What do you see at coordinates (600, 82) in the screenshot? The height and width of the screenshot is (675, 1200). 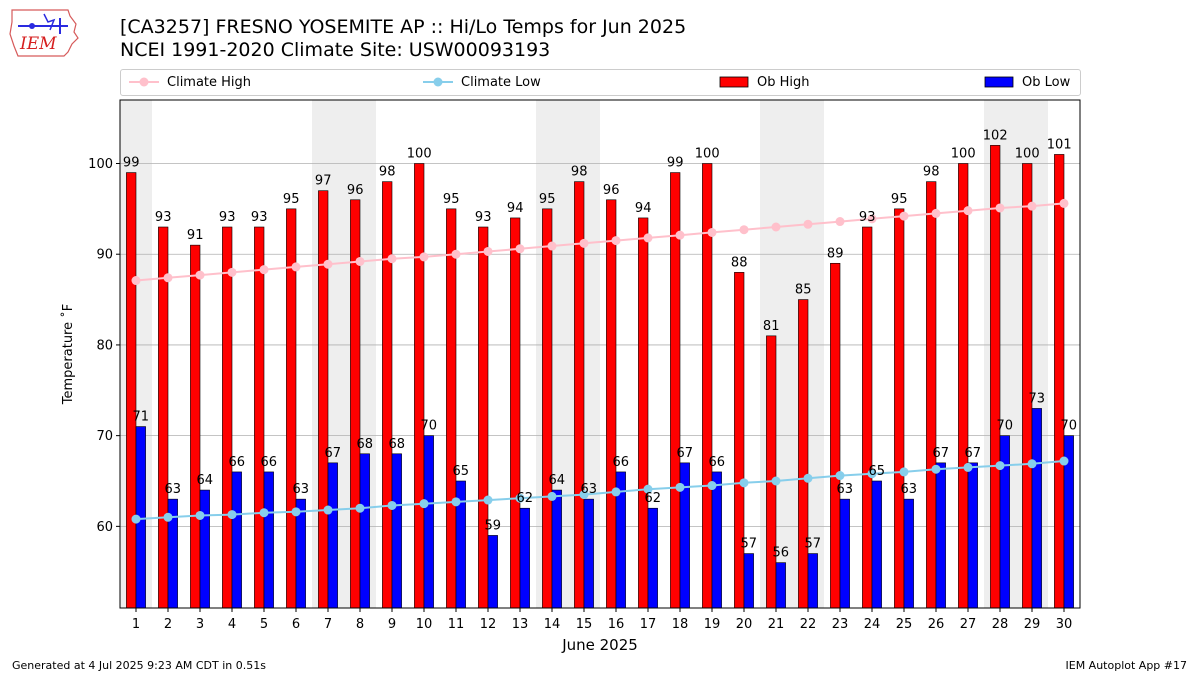 I see `legend: Climate High Climate Low Ob High Ob Low` at bounding box center [600, 82].